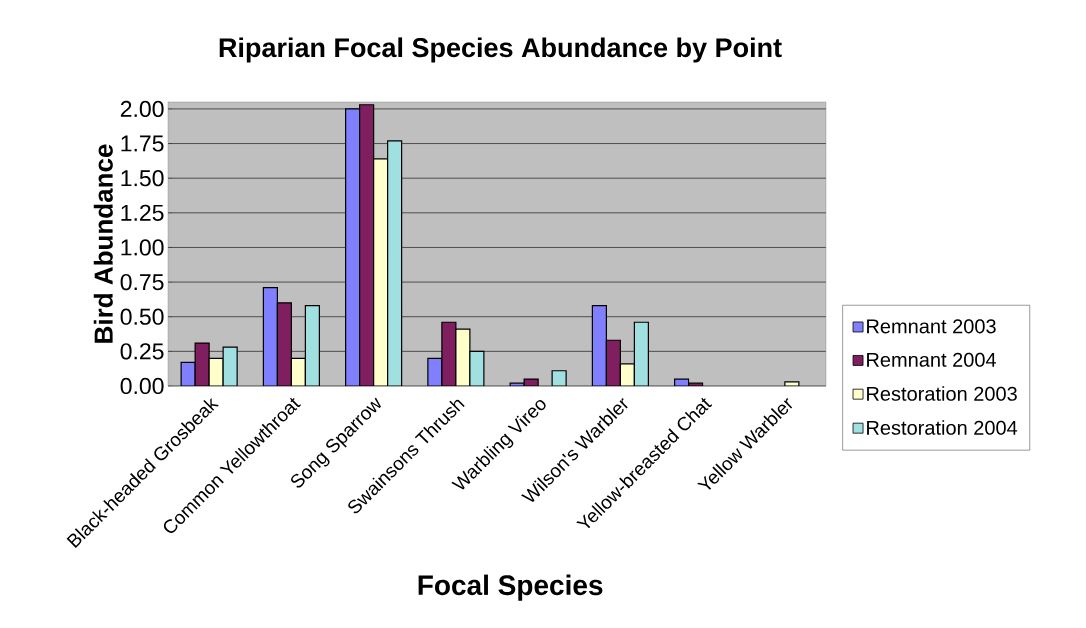  What do you see at coordinates (942, 427) in the screenshot?
I see `legend-label: Restoration 2004` at bounding box center [942, 427].